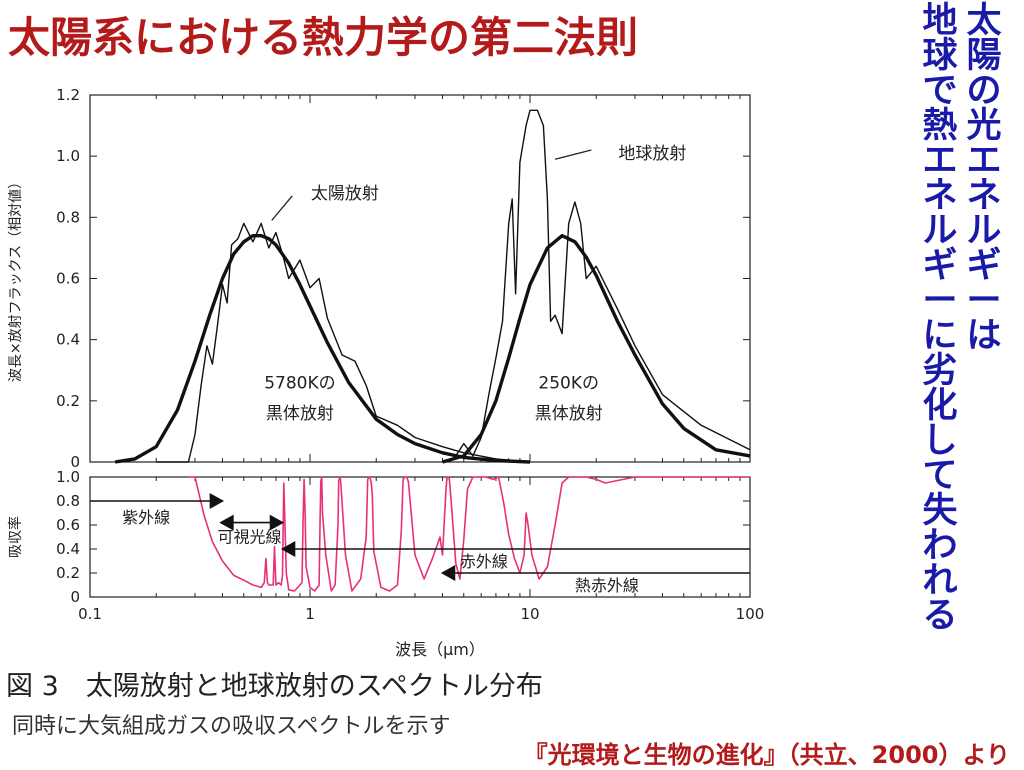 This screenshot has width=1024, height=770. Describe the element at coordinates (568, 384) in the screenshot. I see `annotation-label: 250Kの` at that location.